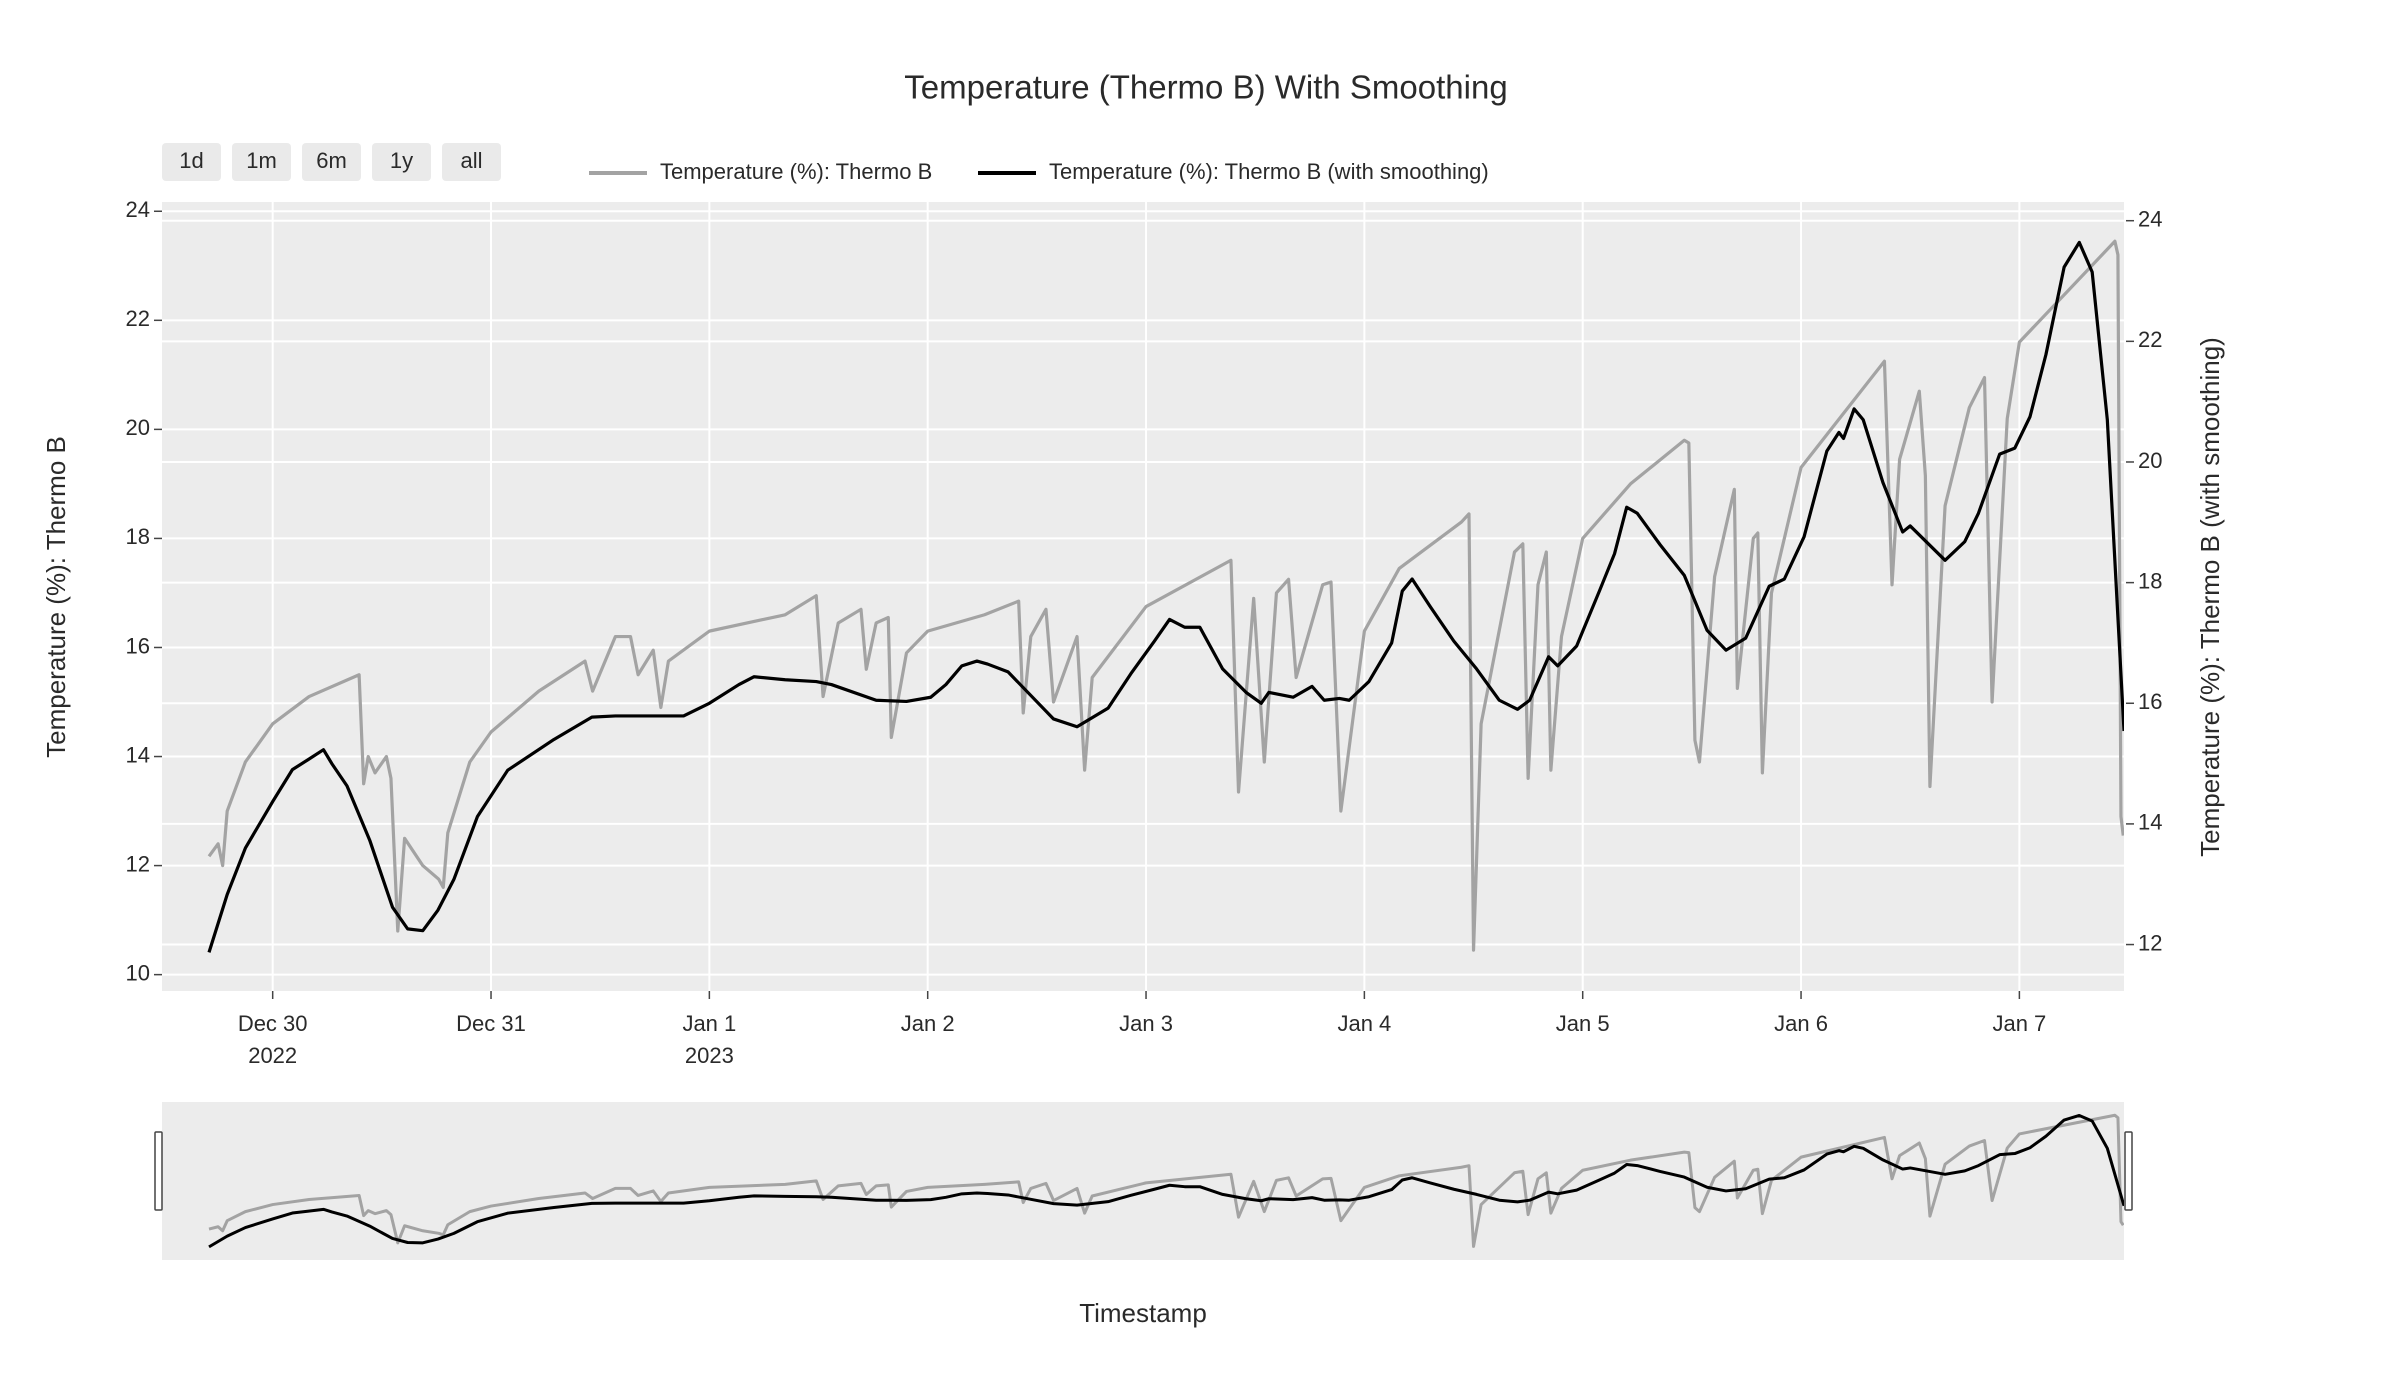  What do you see at coordinates (709, 1039) in the screenshot?
I see `x-tick-label: Jan 1 2023` at bounding box center [709, 1039].